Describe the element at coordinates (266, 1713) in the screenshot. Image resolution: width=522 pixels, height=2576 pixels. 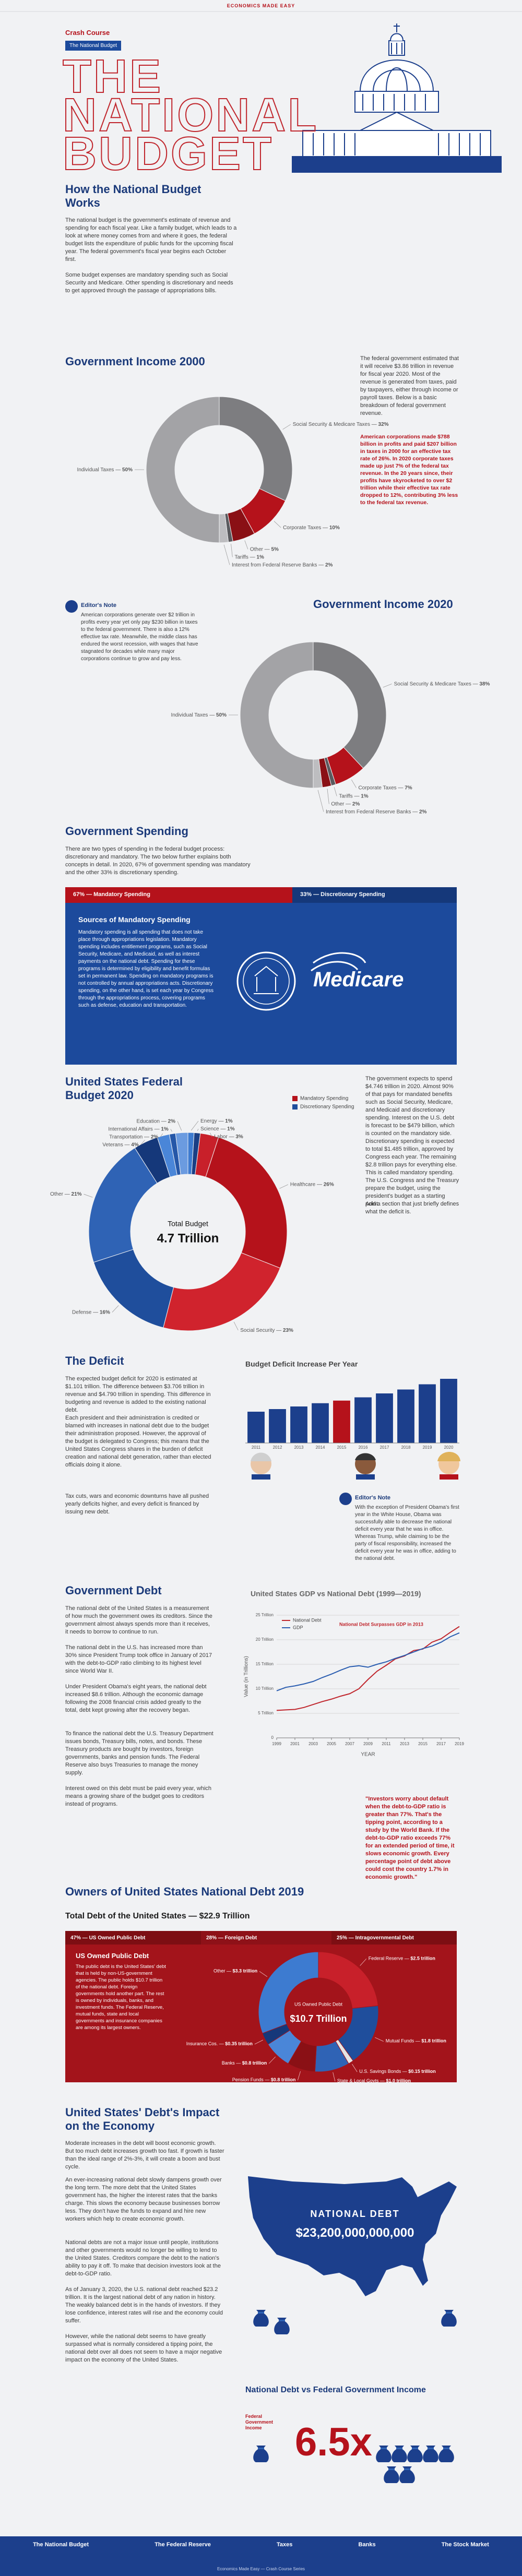
I see `y-tick-label: 5 Trillion` at that location.